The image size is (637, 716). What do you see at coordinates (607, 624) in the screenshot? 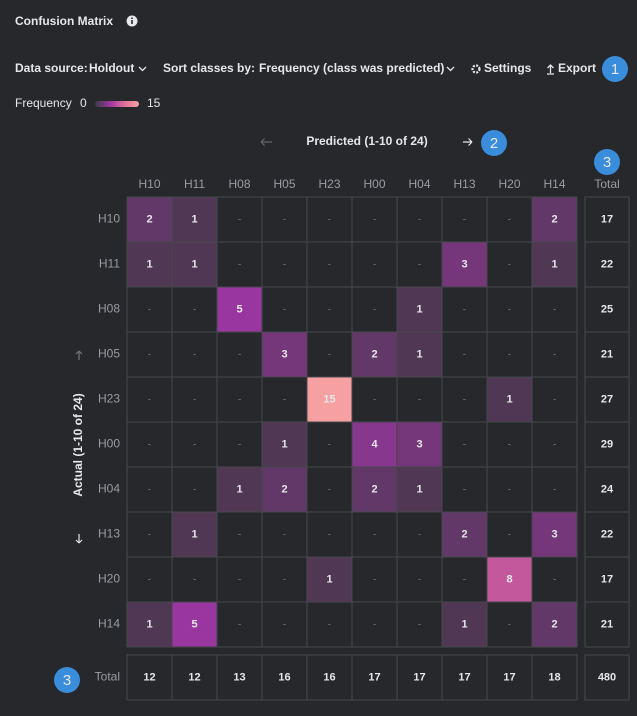
I see `row-total-cell` at bounding box center [607, 624].